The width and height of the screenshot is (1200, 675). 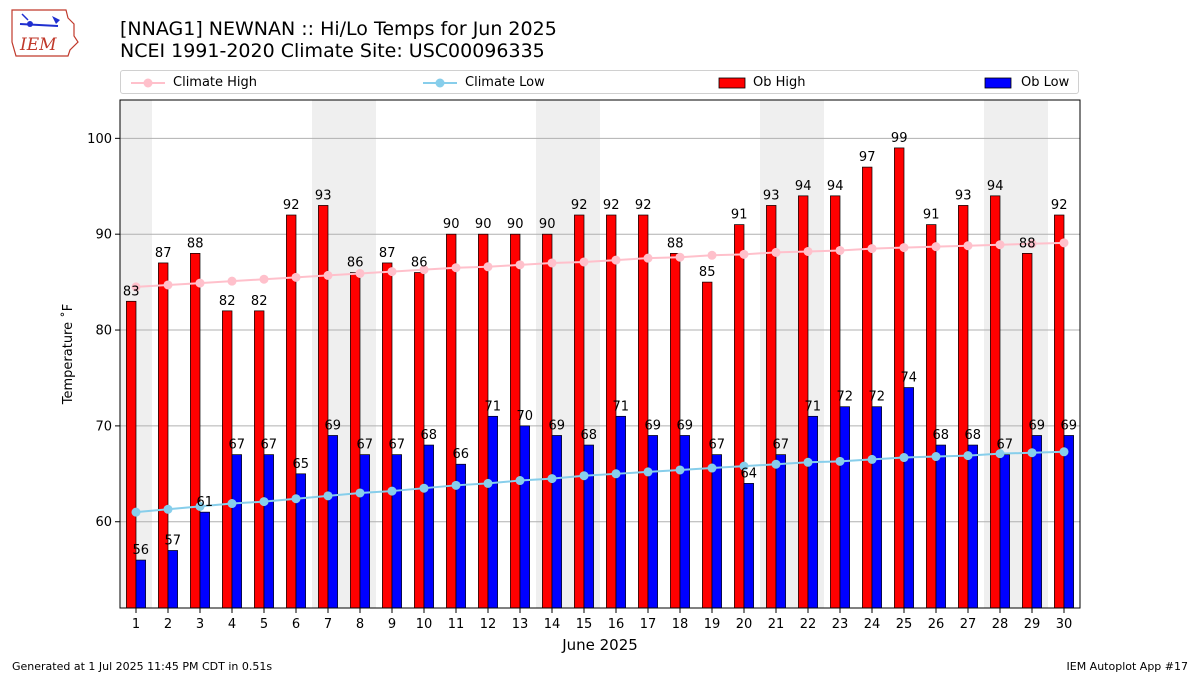 What do you see at coordinates (584, 624) in the screenshot?
I see `x-tick-label: 15` at bounding box center [584, 624].